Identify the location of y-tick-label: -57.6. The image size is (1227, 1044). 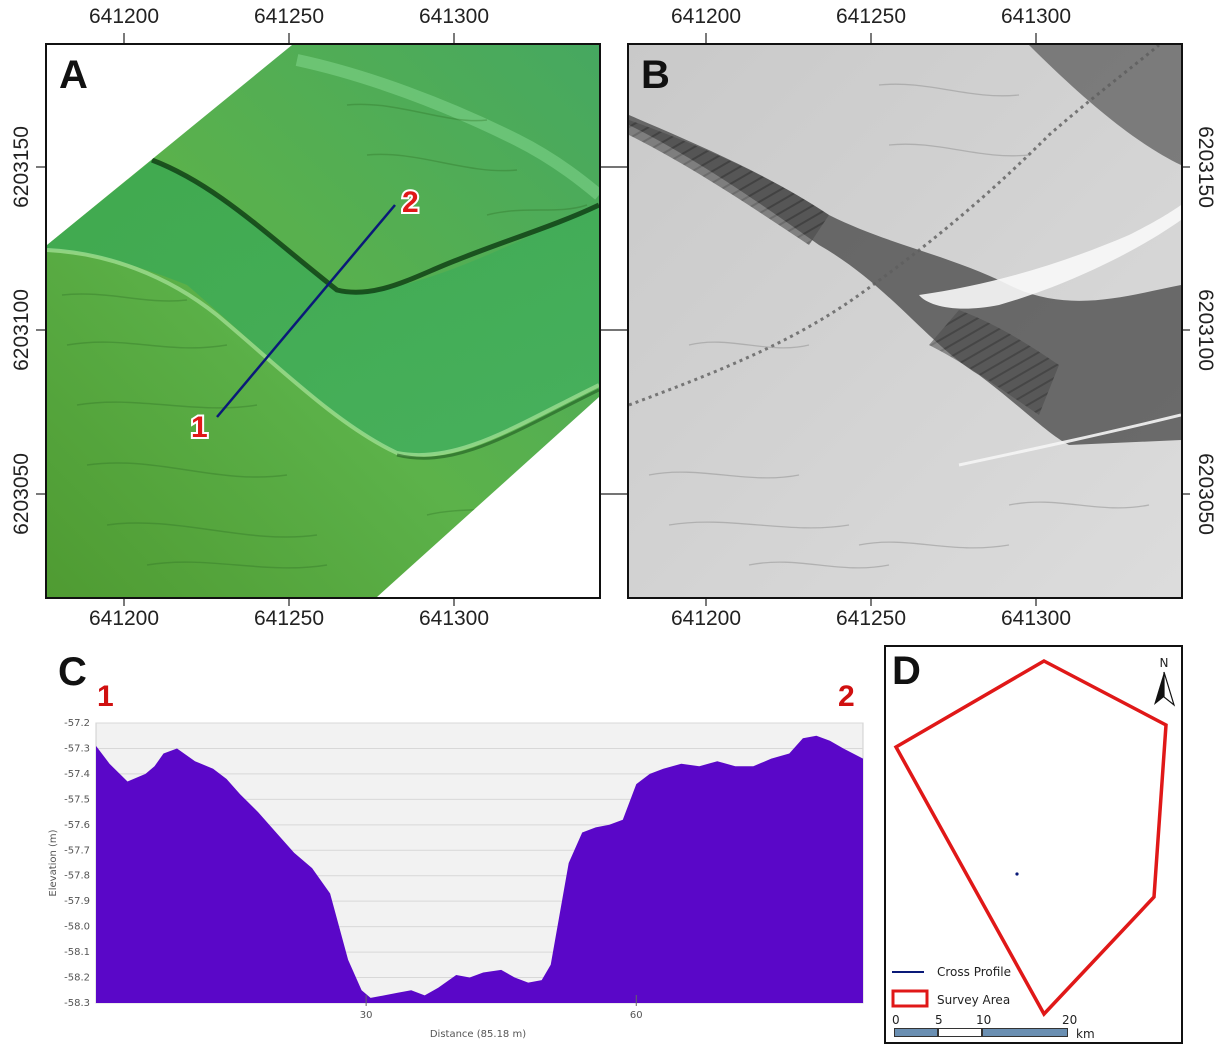
(77, 825).